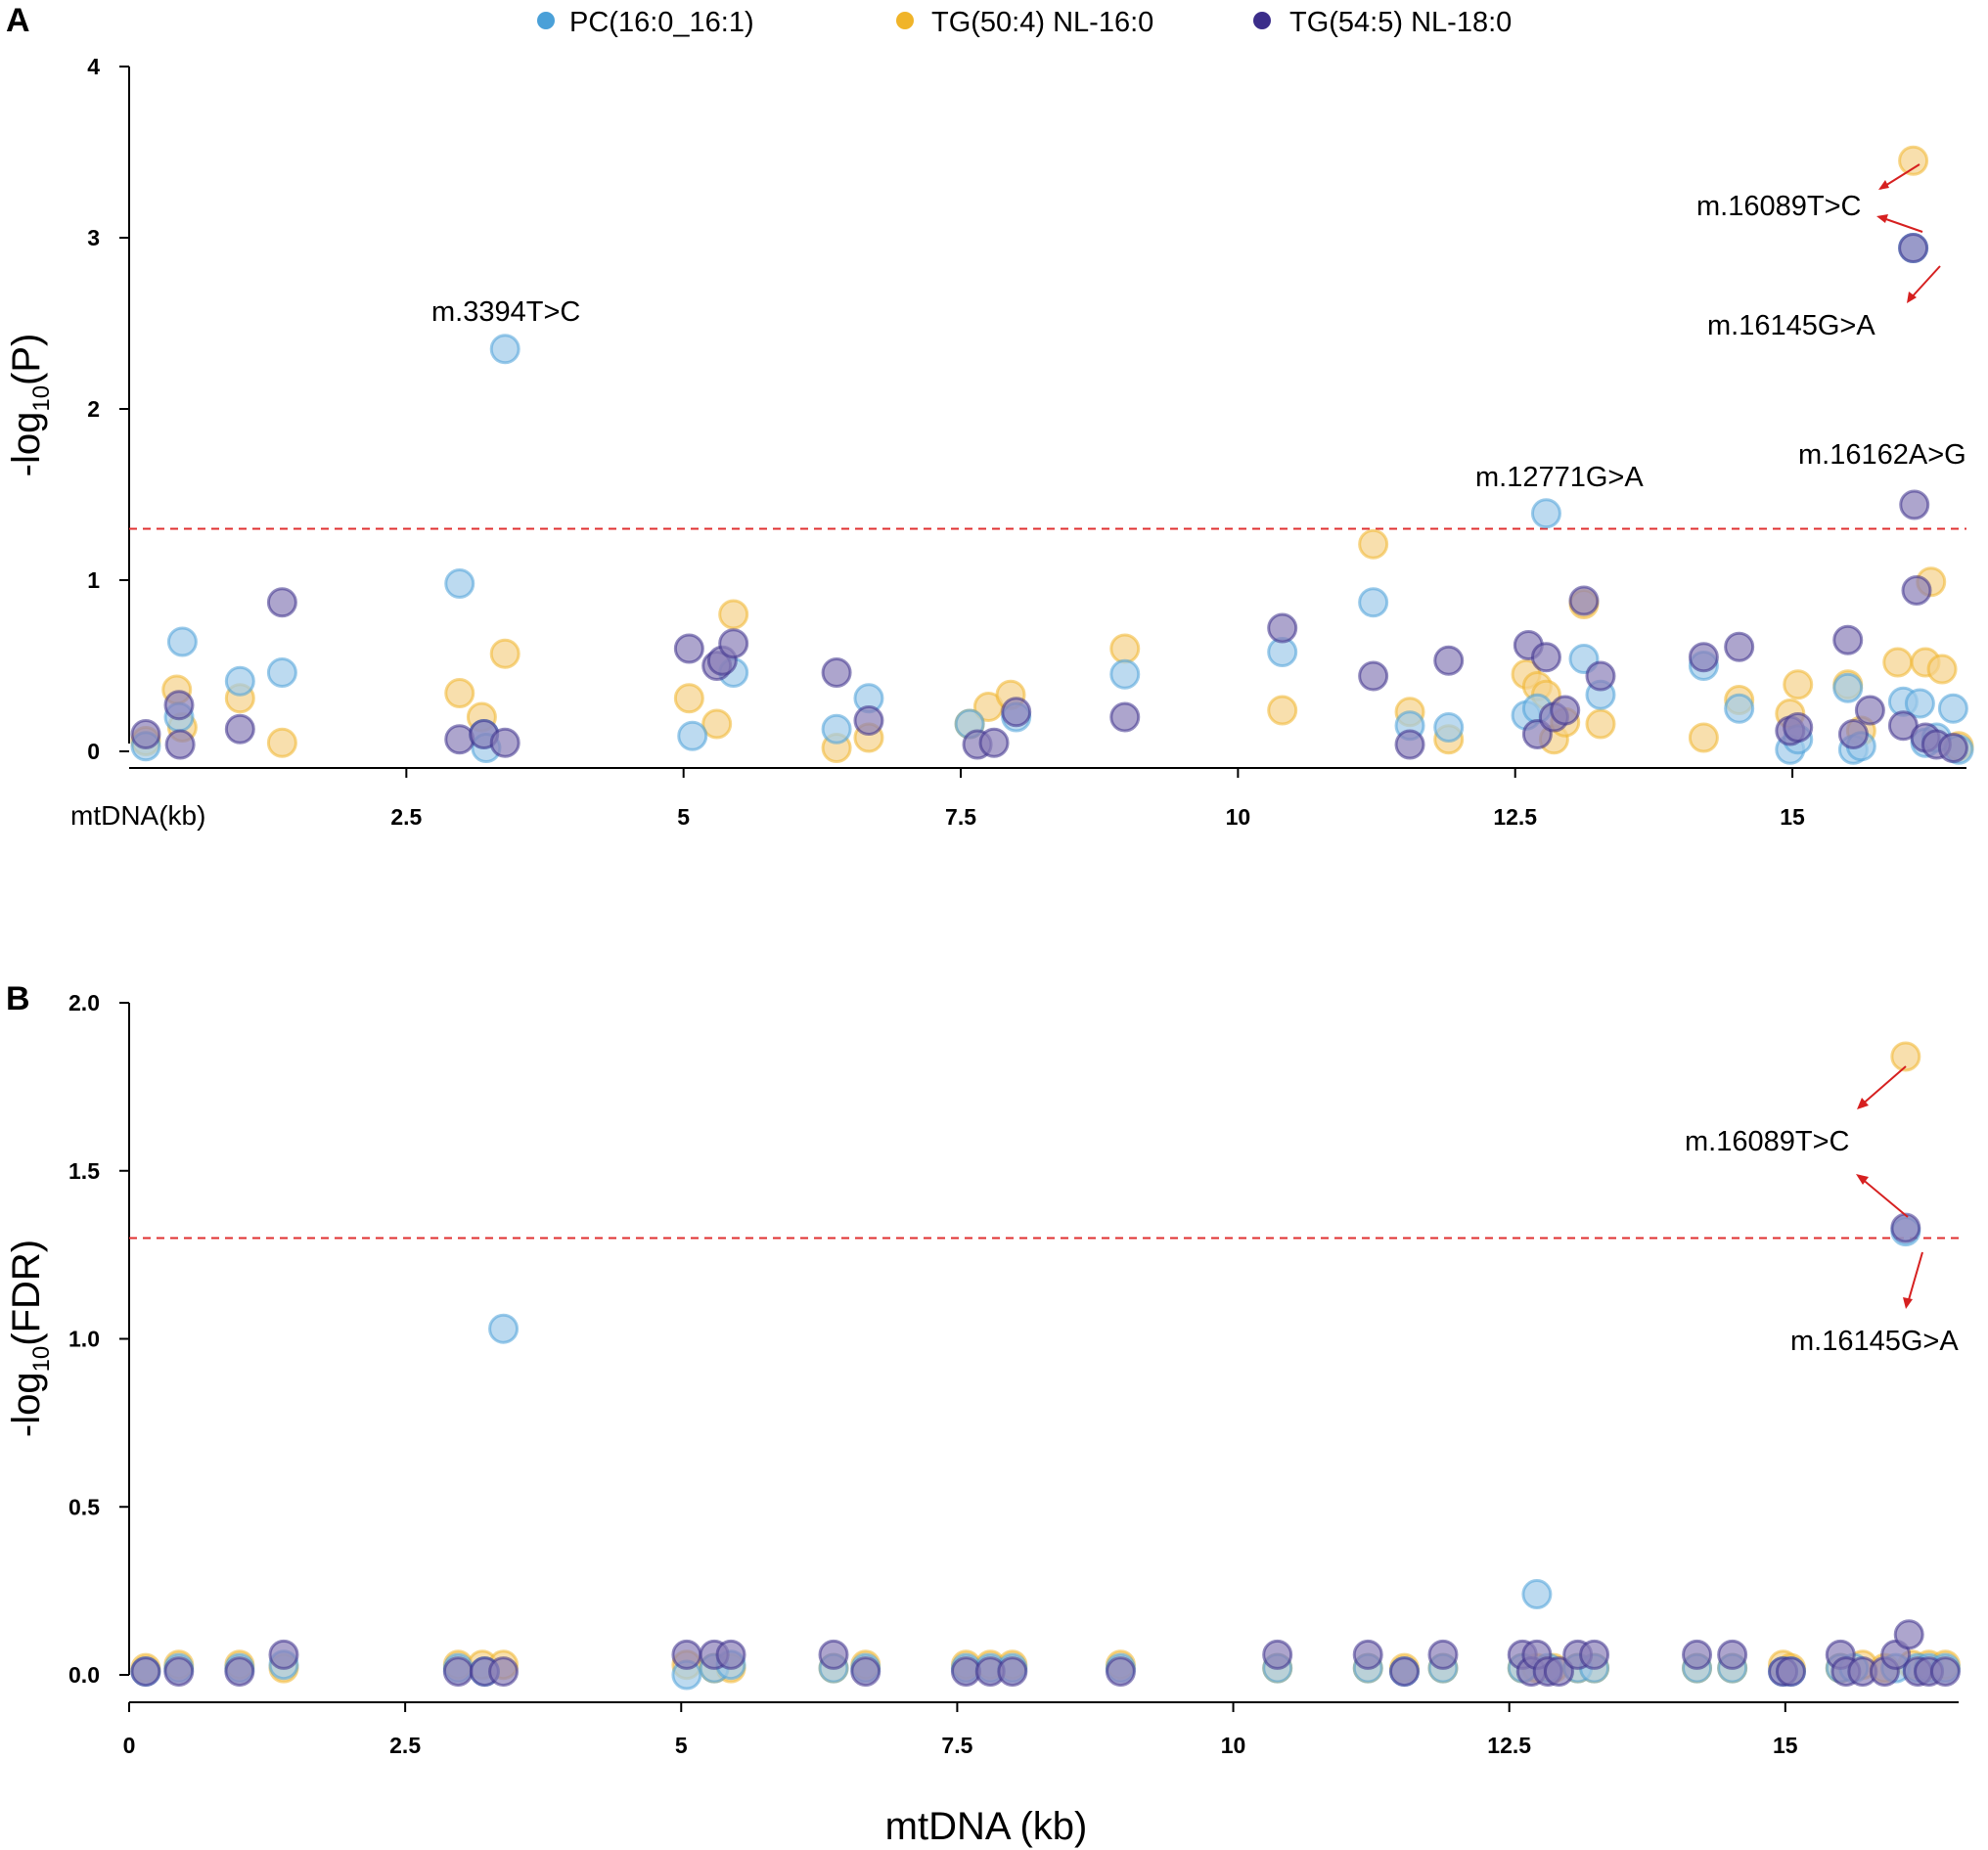  What do you see at coordinates (1884, 185) in the screenshot?
I see `arrow-a-16089-up-head` at bounding box center [1884, 185].